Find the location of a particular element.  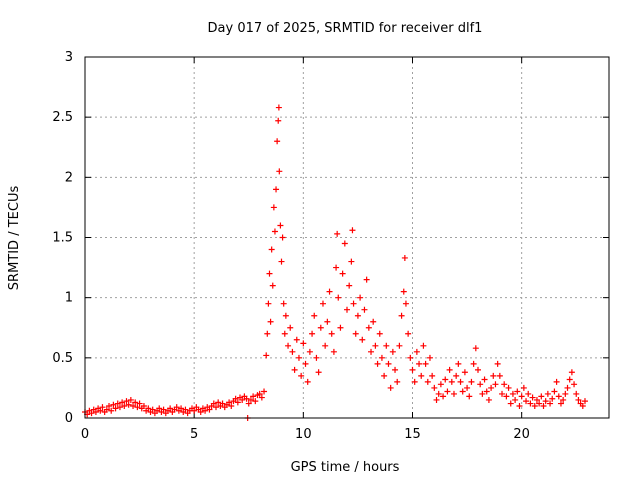

x-tick-label: 5 is located at coordinates (194, 434).